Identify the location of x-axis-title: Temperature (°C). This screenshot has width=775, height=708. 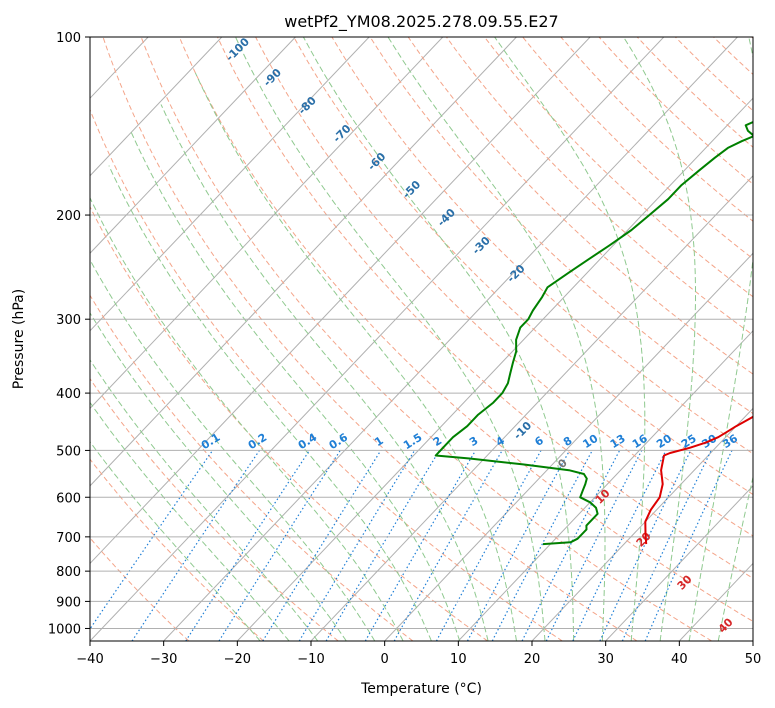
(421, 689).